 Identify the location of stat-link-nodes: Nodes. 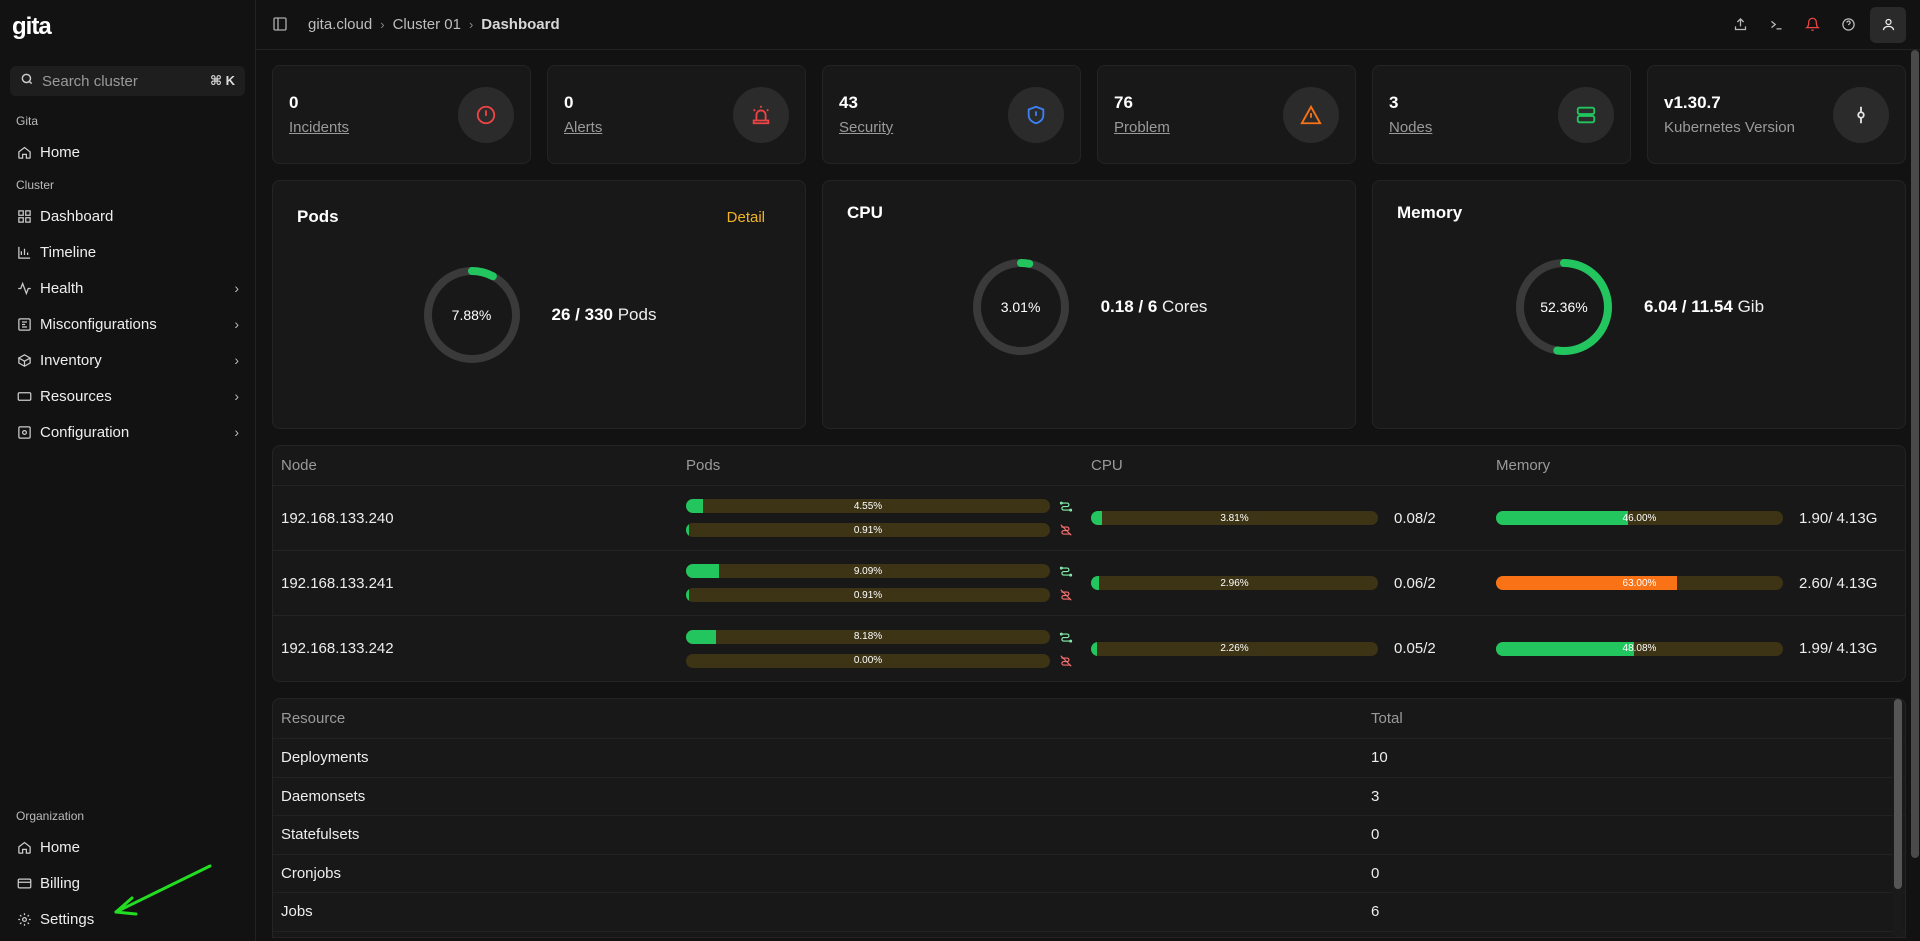
(1411, 127).